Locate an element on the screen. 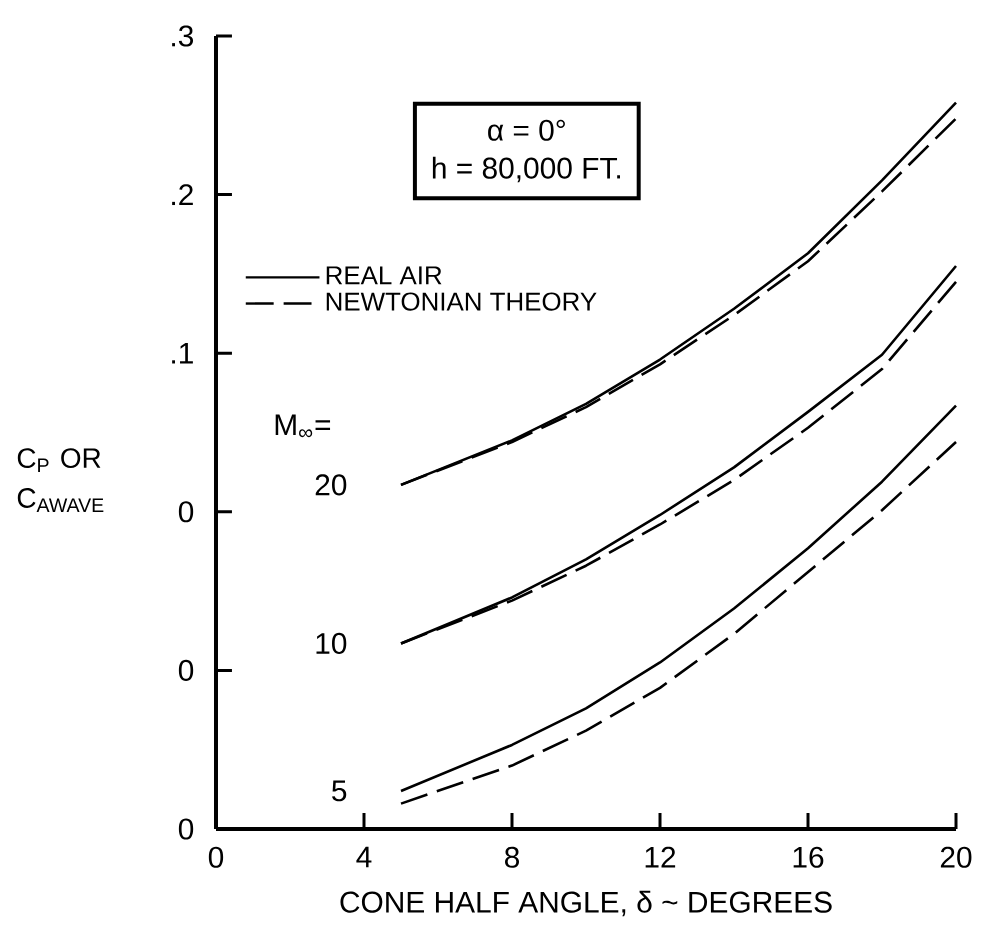 The height and width of the screenshot is (938, 1003). legend-label: NEWTONIAN THEORY is located at coordinates (461, 301).